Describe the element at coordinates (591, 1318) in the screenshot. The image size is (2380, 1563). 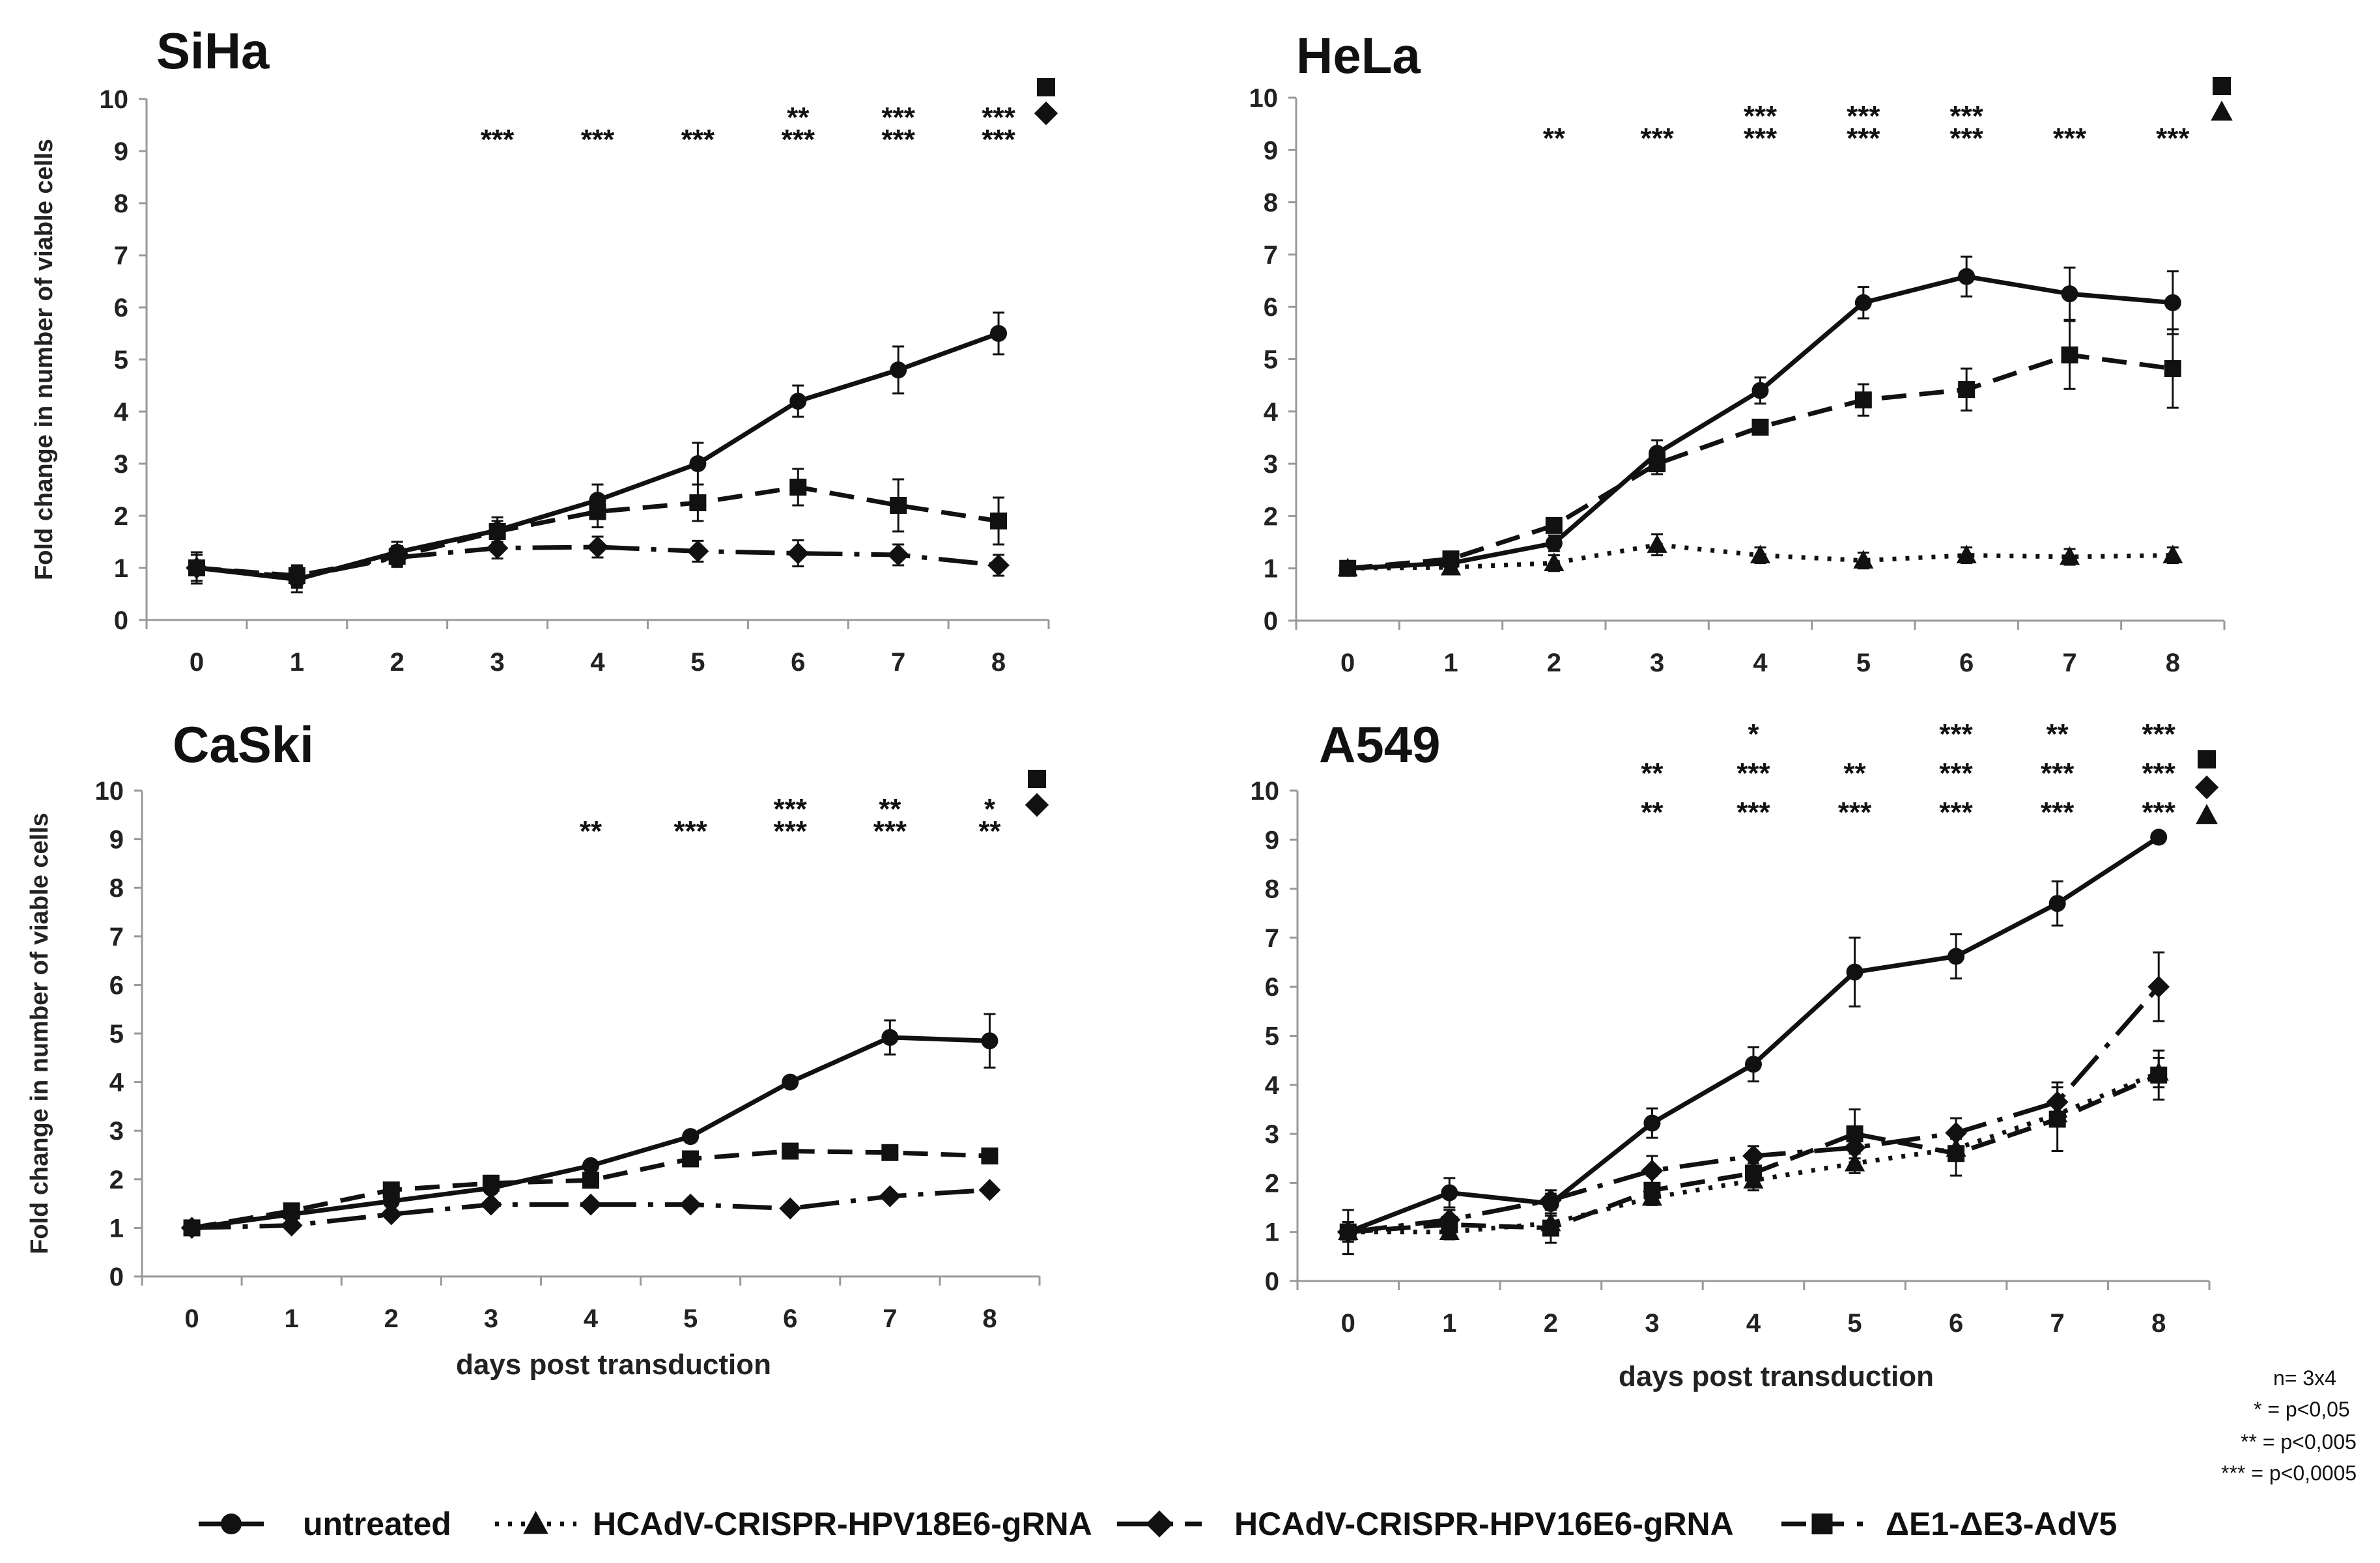
I see `x-tick-label: 4` at that location.